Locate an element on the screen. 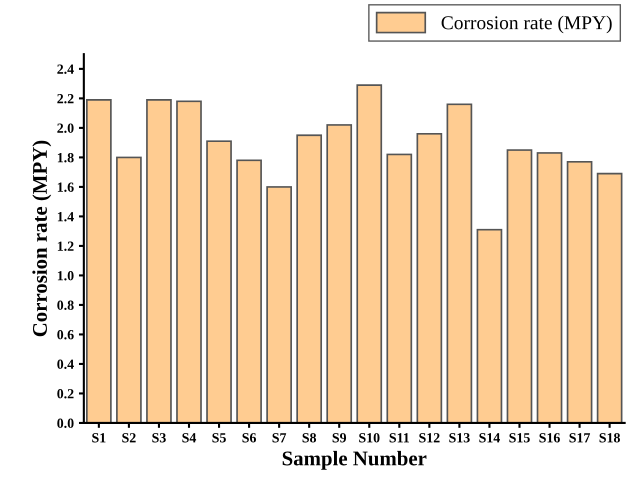 Image resolution: width=640 pixels, height=479 pixels. y-tick-label: 2.2 is located at coordinates (65, 99).